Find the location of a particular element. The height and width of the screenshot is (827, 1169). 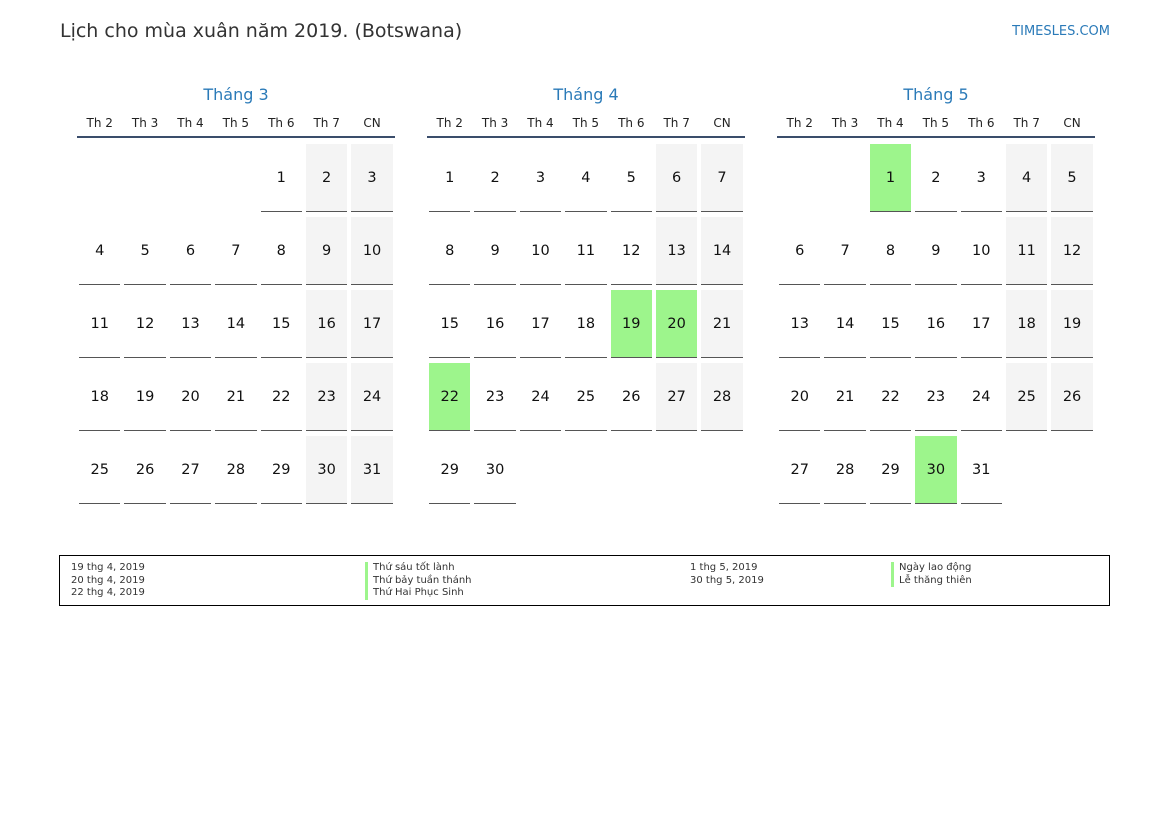

holiday-day-cell: 30 is located at coordinates (936, 470).